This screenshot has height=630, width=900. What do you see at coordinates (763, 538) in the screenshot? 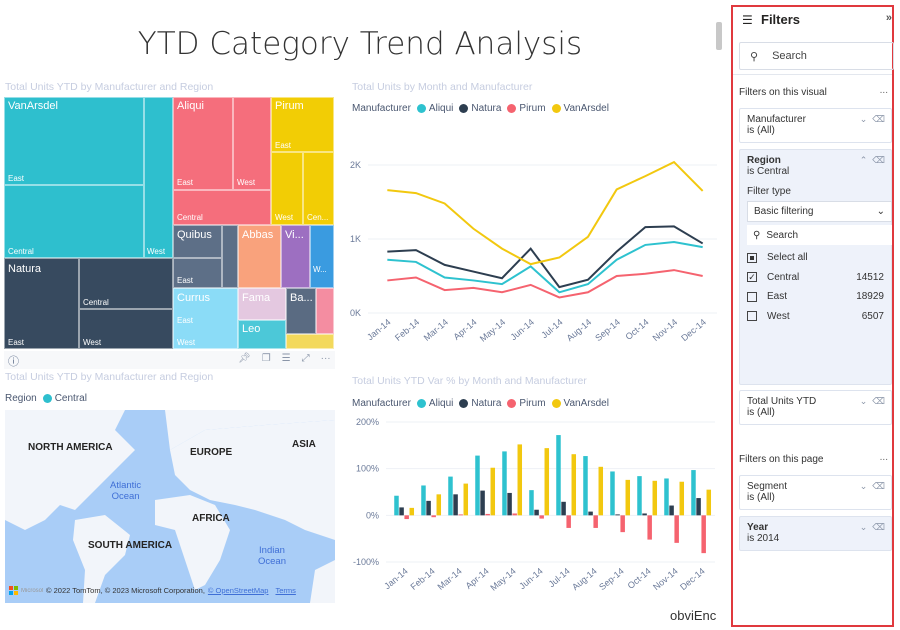
I see `filter-state: is 2014` at bounding box center [763, 538].